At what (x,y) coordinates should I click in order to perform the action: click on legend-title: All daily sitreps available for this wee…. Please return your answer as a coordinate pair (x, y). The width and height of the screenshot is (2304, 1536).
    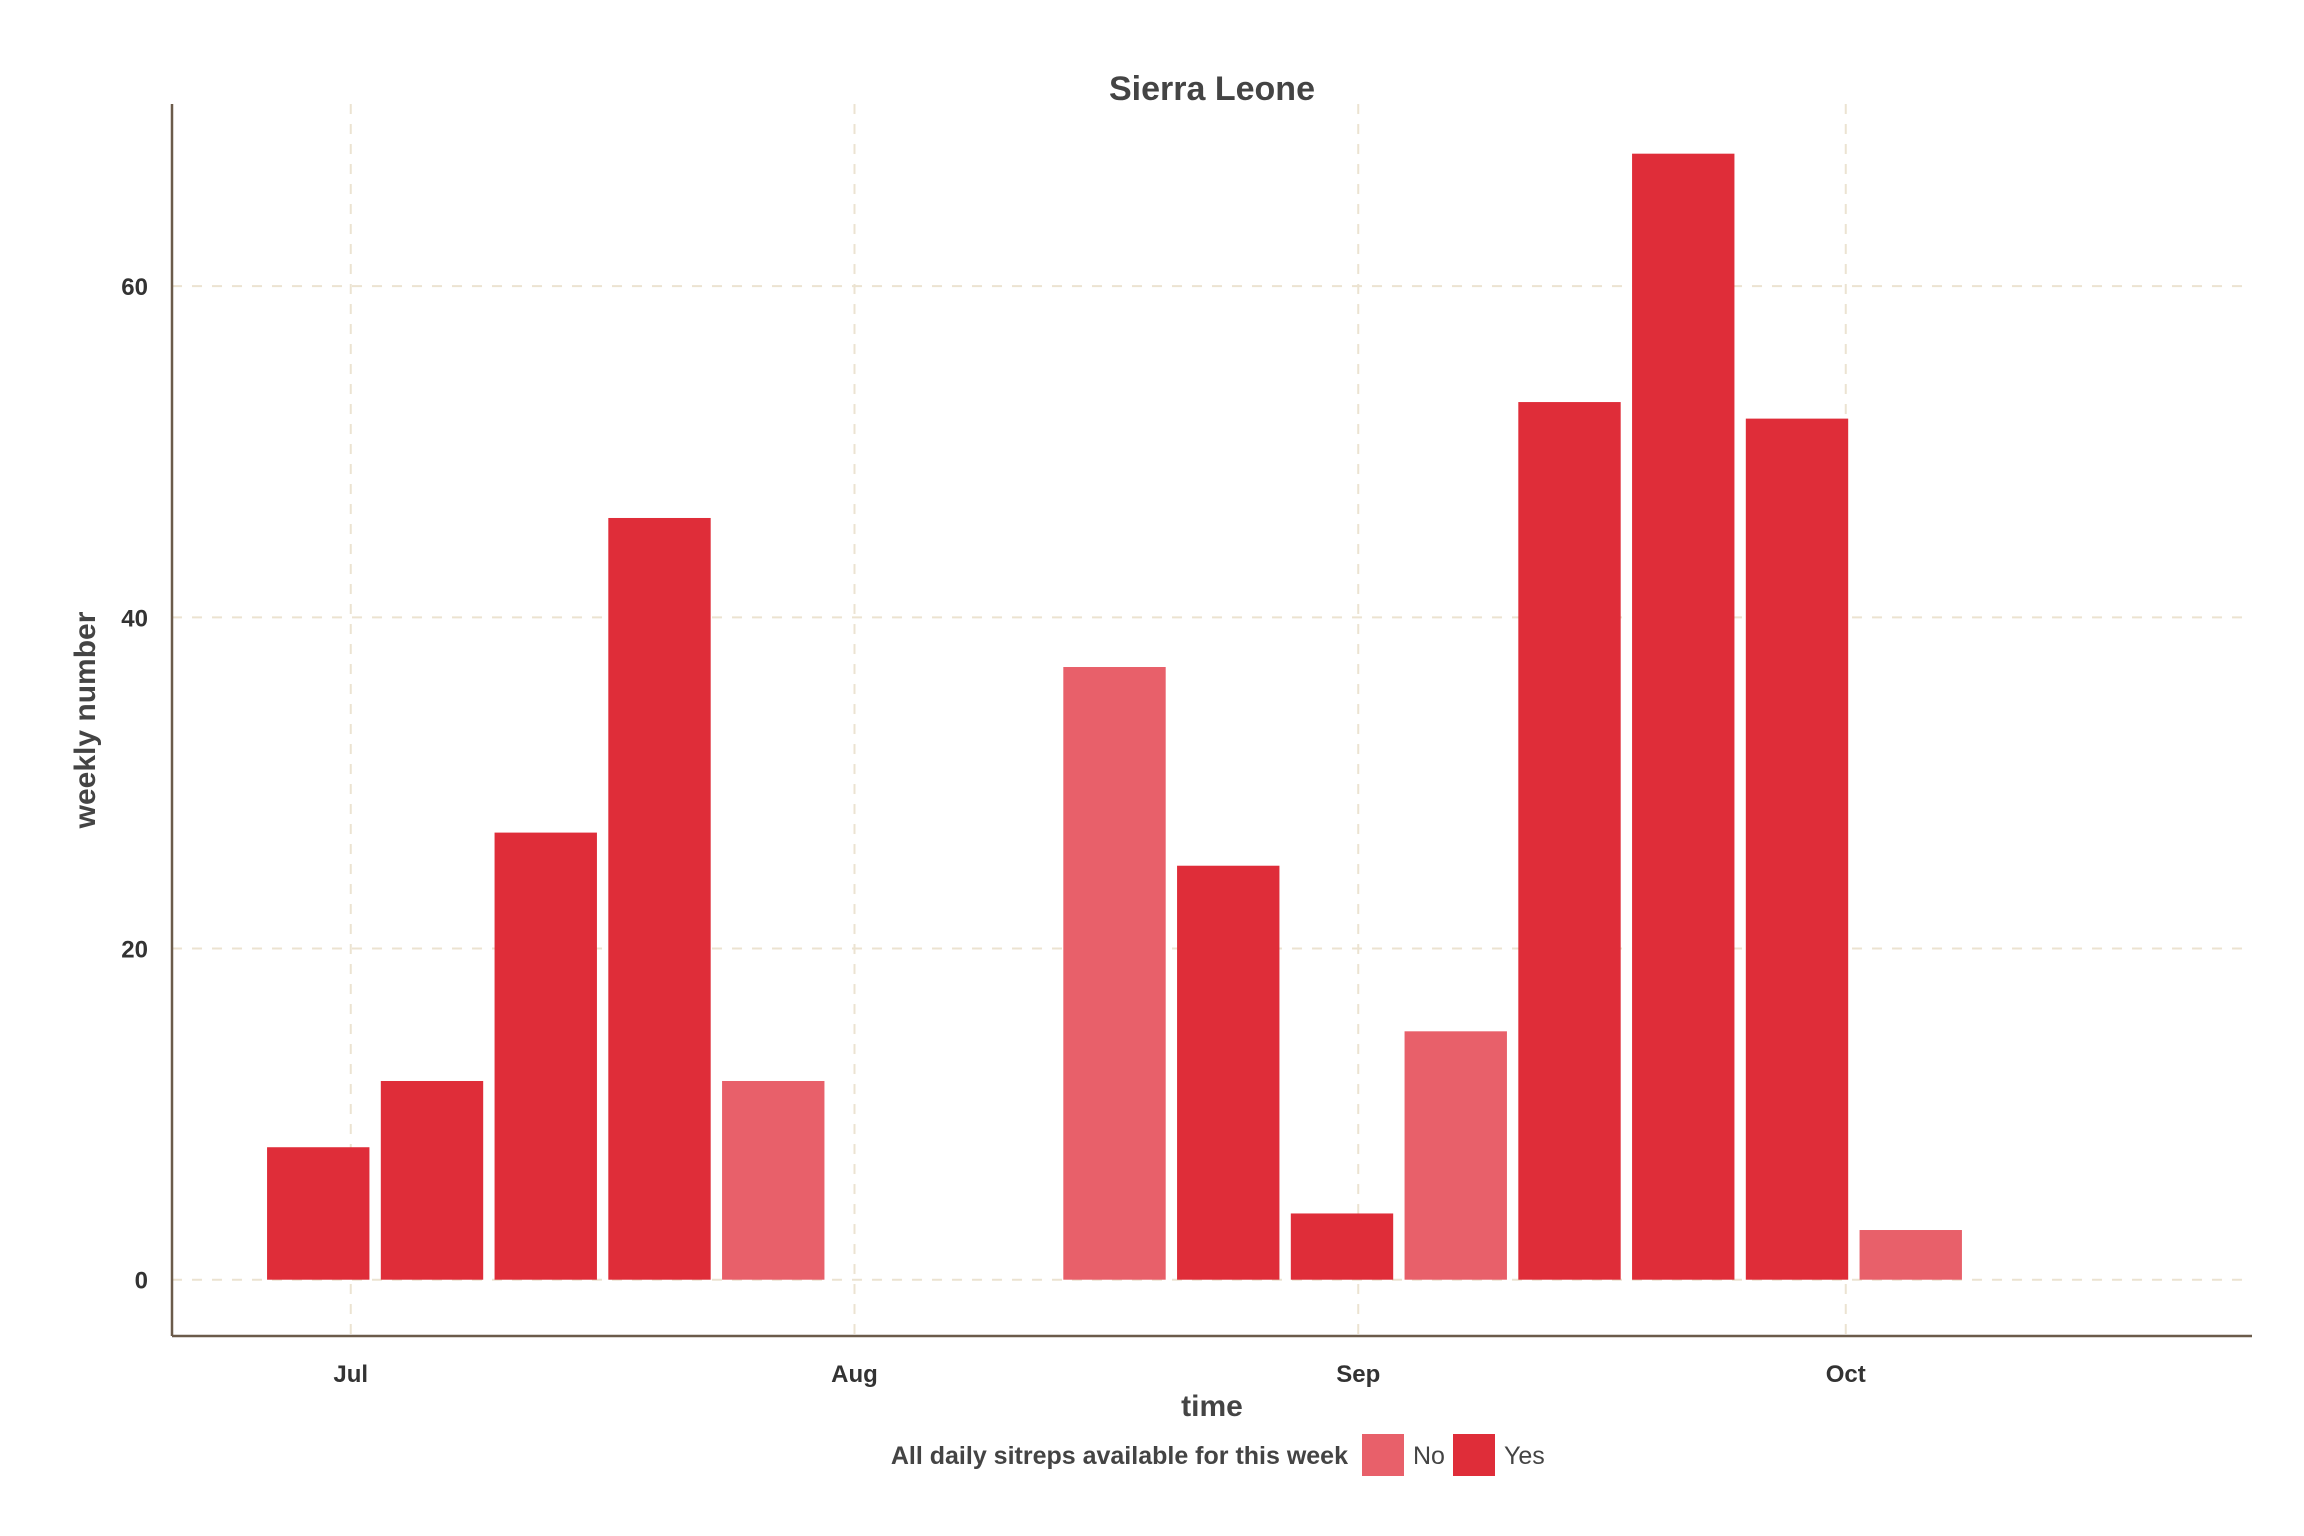
    Looking at the image, I should click on (1119, 1456).